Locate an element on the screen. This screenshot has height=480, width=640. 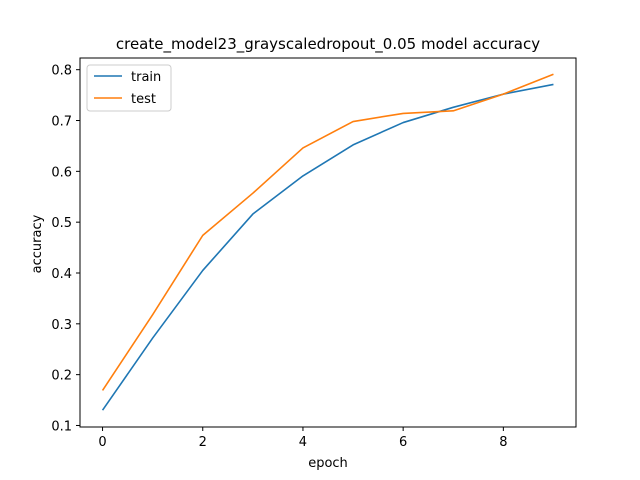
y-axis-label: accuracy is located at coordinates (37, 243).